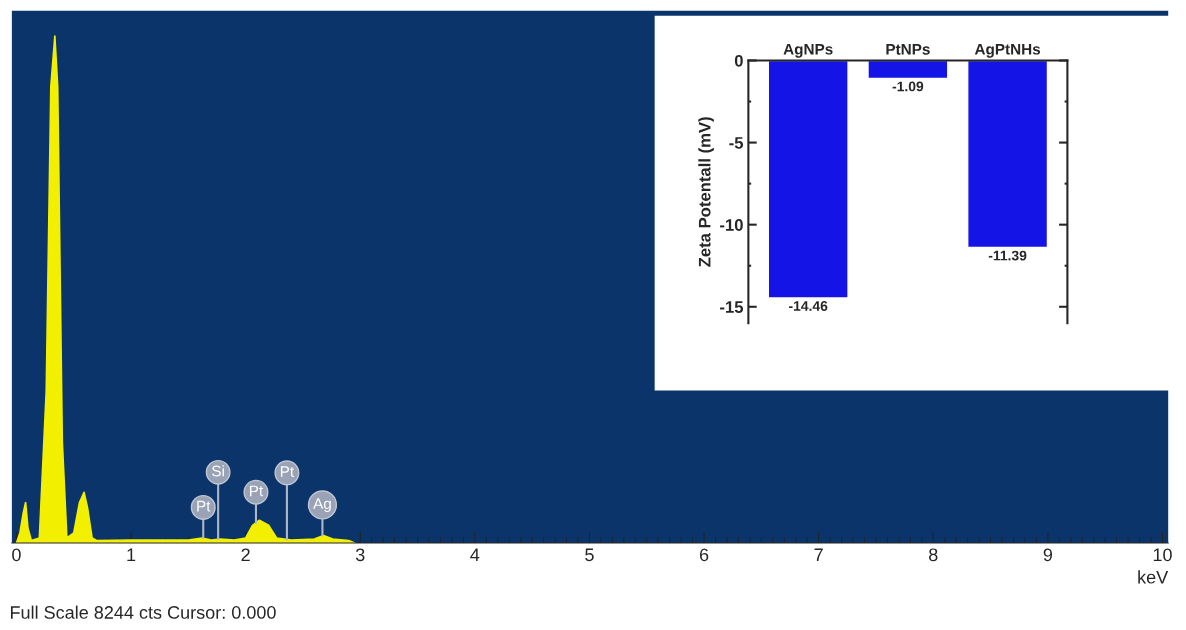 This screenshot has height=630, width=1186. What do you see at coordinates (908, 86) in the screenshot?
I see `data-label: -1.09` at bounding box center [908, 86].